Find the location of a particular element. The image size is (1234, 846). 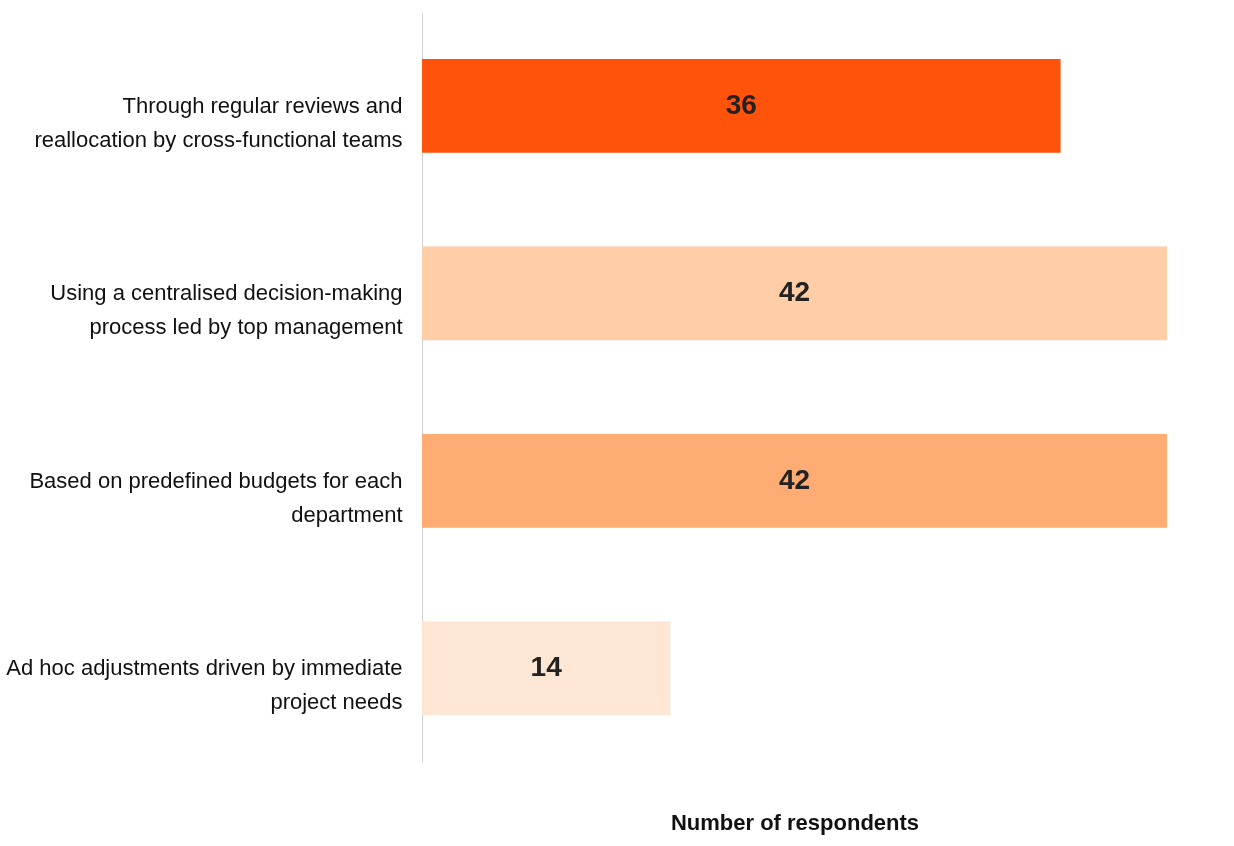

y-tick-label: Ad hoc adjustments driven by immediate project needs is located at coordinates (204, 685).